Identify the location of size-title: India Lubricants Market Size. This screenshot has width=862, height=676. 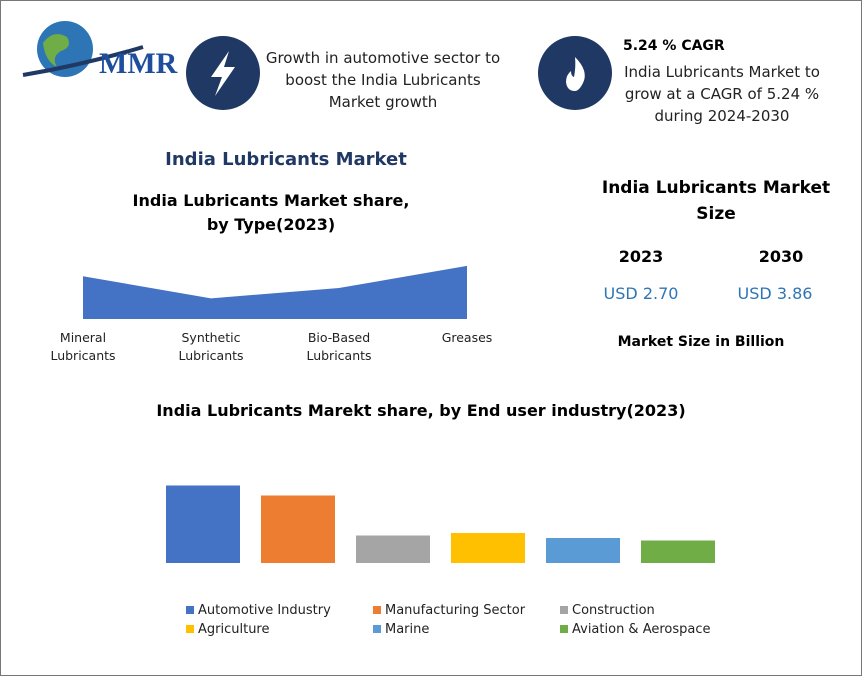
(716, 201).